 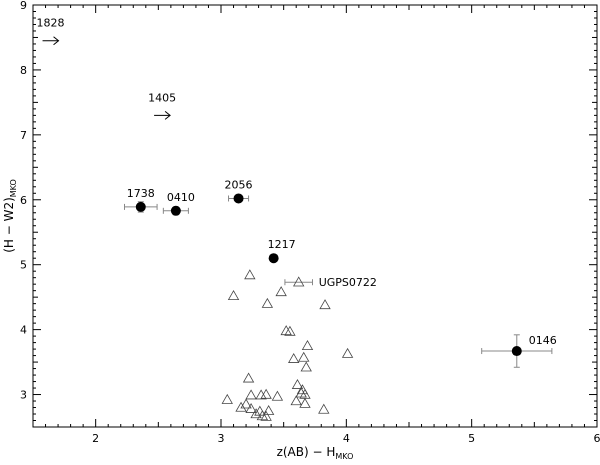 I want to click on limit-label: 1405, so click(x=162, y=97).